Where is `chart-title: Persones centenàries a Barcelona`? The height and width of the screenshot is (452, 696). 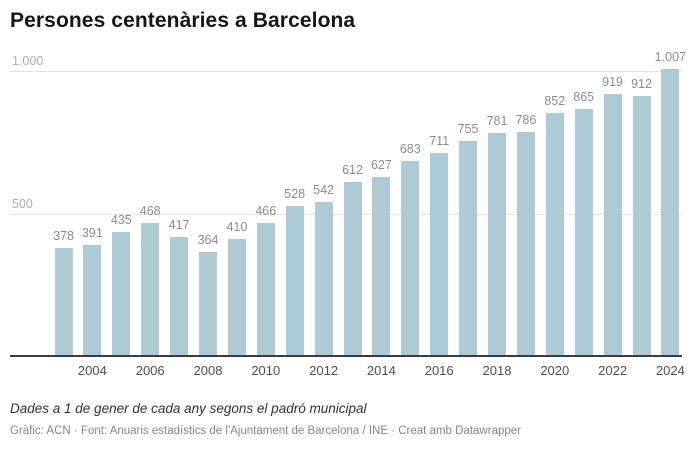 chart-title: Persones centenàries a Barcelona is located at coordinates (183, 20).